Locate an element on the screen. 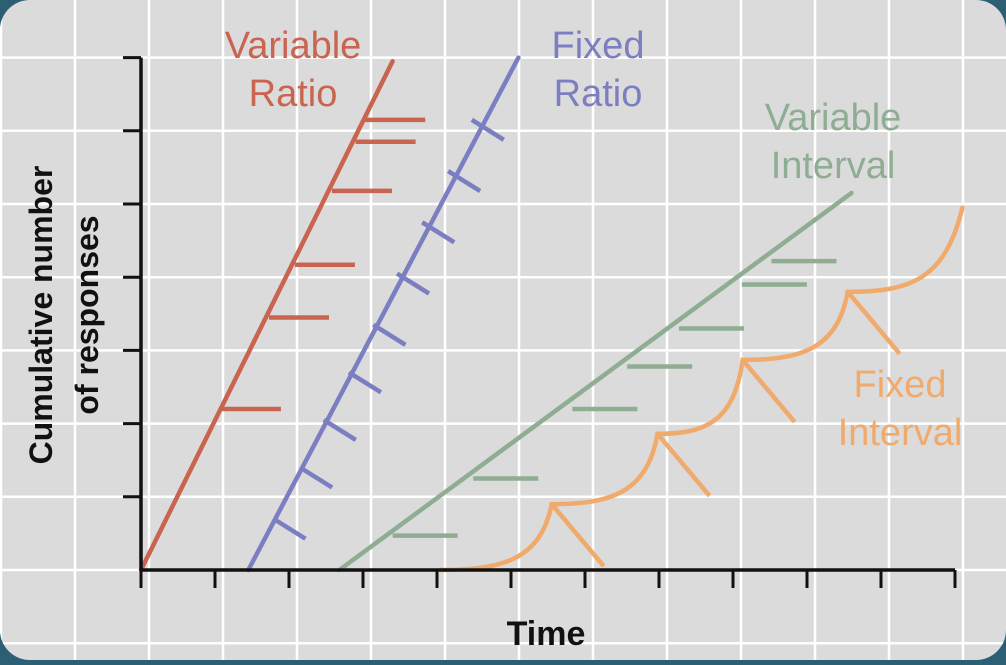 The width and height of the screenshot is (1006, 665). series-label-fixed-ratio-line-1: Fixed is located at coordinates (598, 46).